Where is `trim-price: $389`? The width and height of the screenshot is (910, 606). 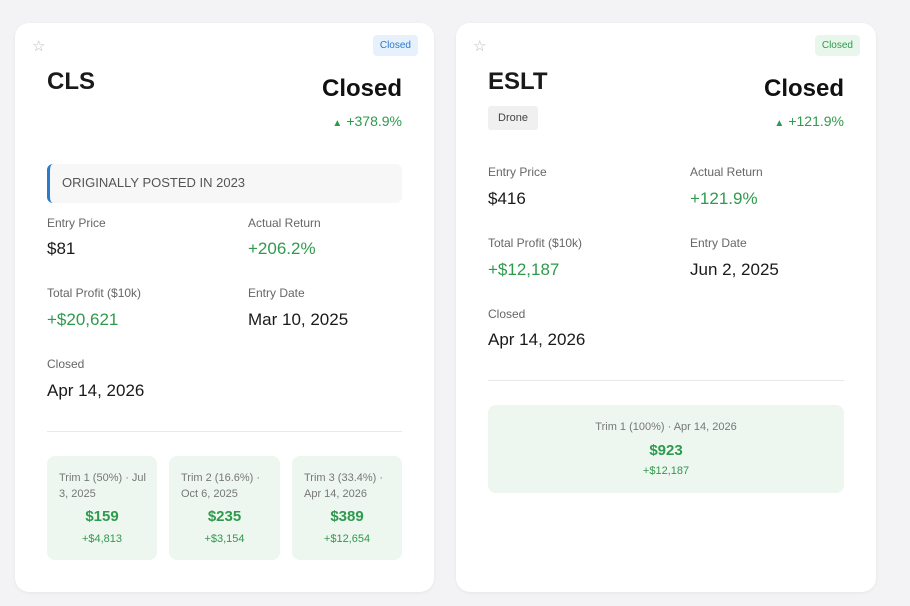
trim-price: $389 is located at coordinates (347, 516).